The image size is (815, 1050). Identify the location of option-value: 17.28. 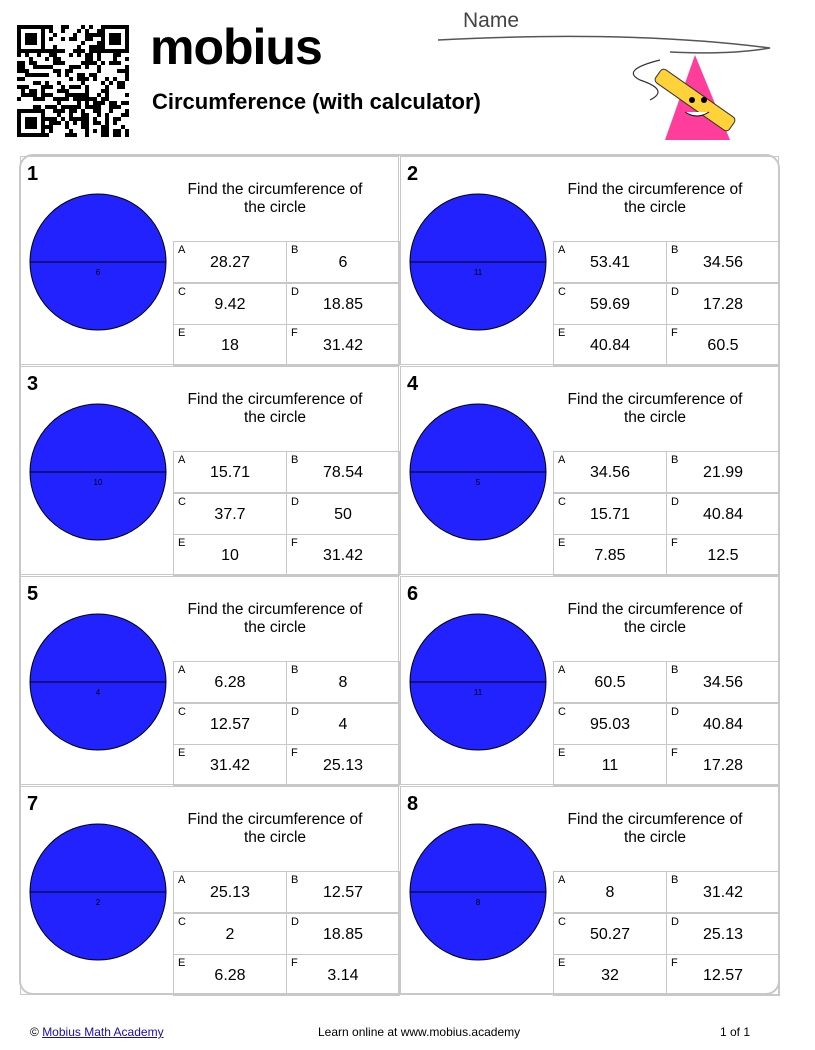
(723, 304).